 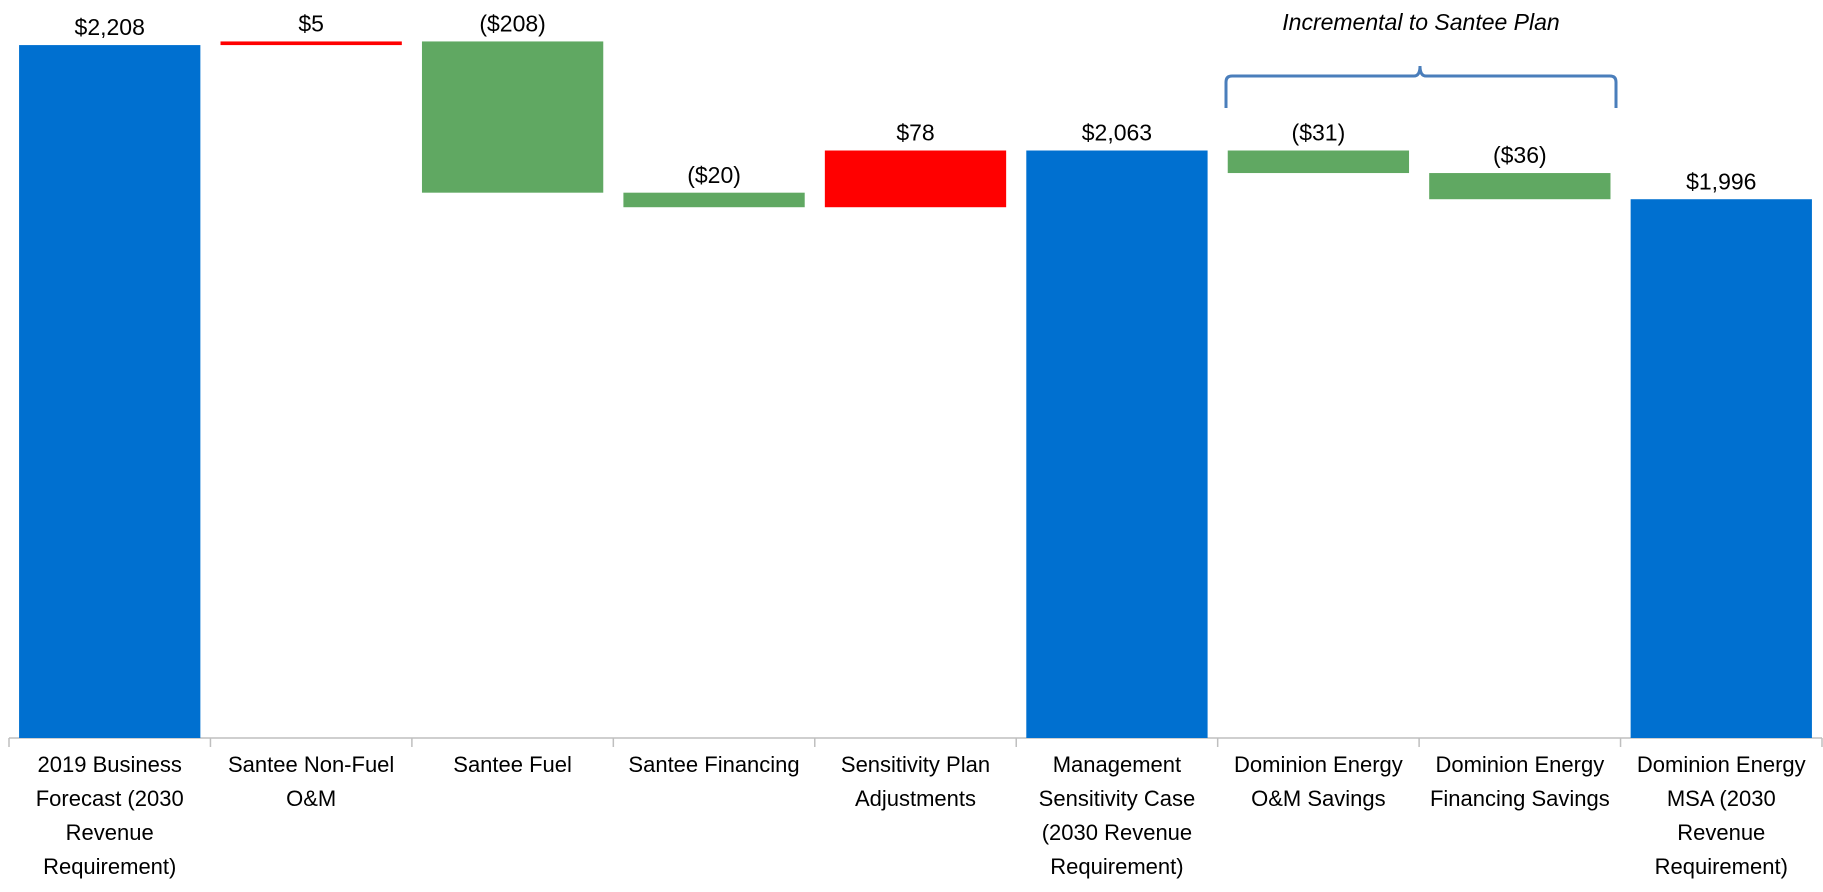 I want to click on x-tick-label: Sensitivity Plan Adjustments, so click(x=915, y=781).